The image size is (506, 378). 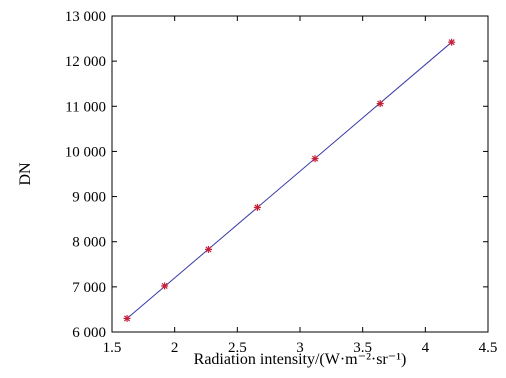 I want to click on y-tick-label: 7 000, so click(x=89, y=288).